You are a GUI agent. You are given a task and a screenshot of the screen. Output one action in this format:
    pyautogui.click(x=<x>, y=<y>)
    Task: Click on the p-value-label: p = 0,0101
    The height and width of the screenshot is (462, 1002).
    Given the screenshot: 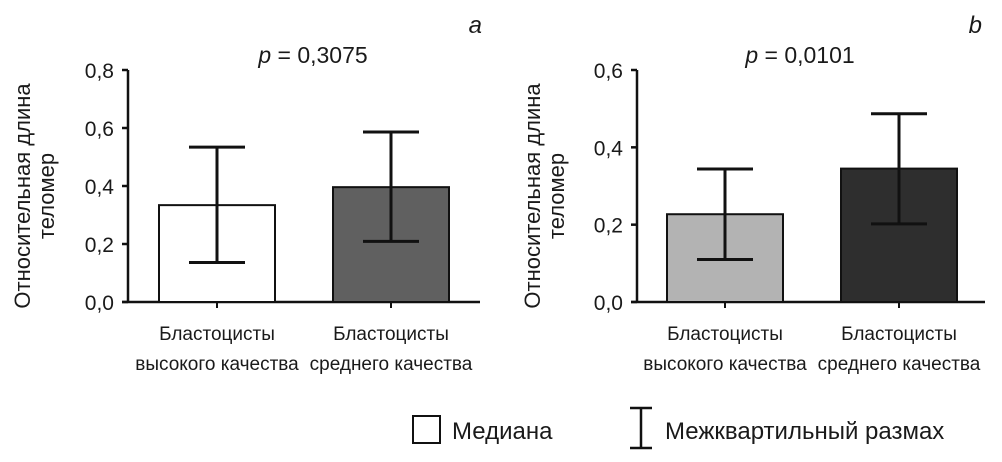 What is the action you would take?
    pyautogui.click(x=799, y=55)
    